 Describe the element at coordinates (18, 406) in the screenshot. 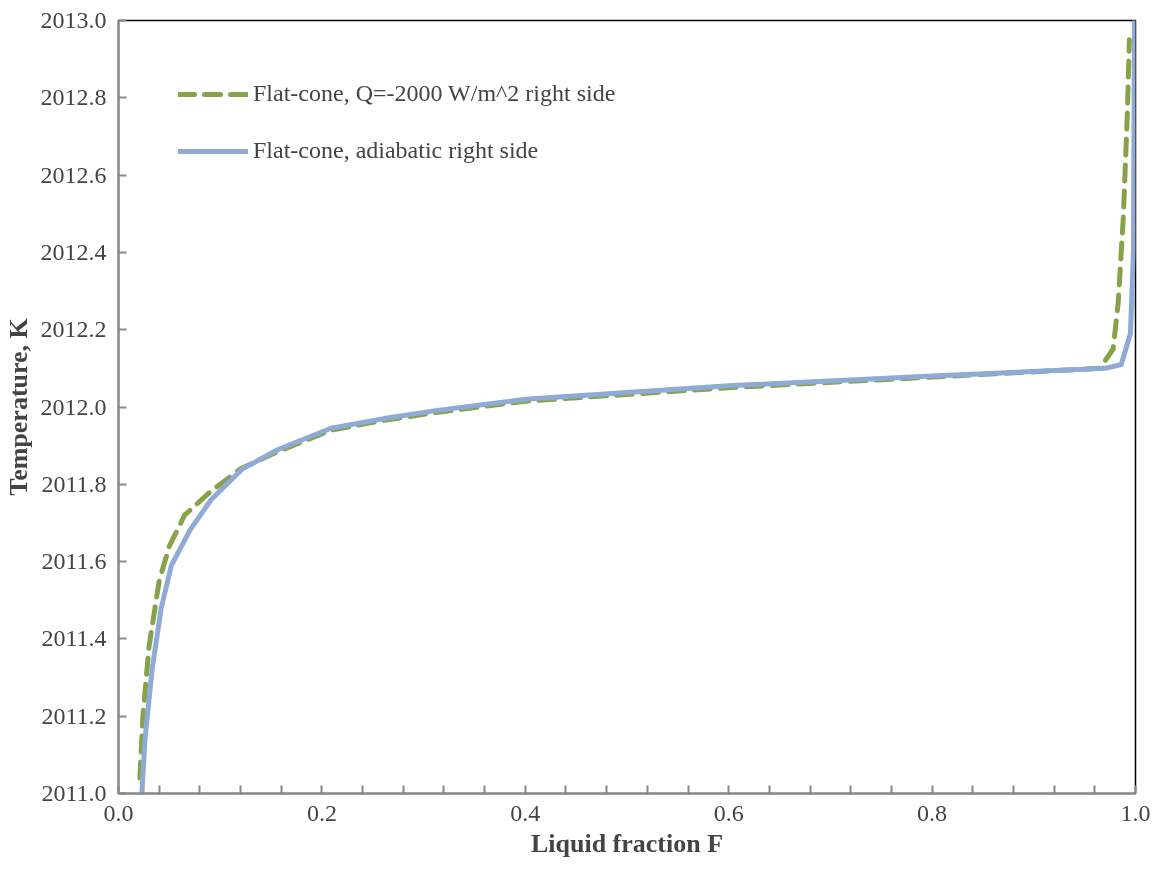

I see `y-axis-title: Temperature, K` at that location.